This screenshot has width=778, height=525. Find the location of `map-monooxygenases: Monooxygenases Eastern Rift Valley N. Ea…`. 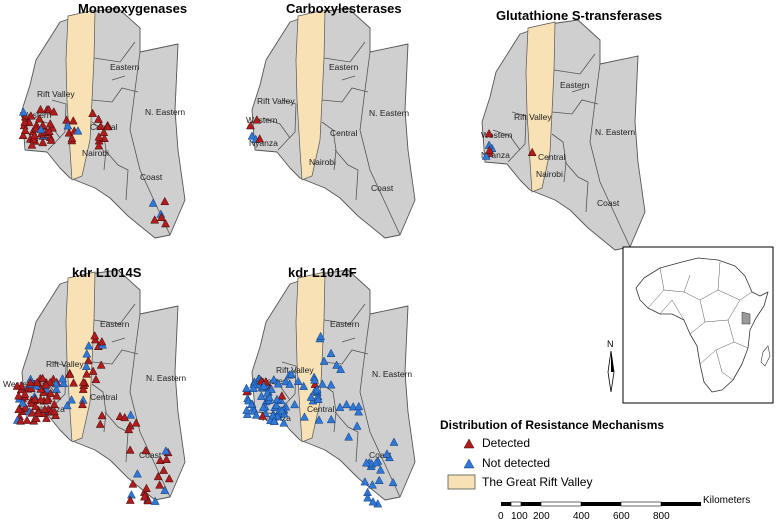

map-monooxygenases: Monooxygenases Eastern Rift Valley N. Ea… is located at coordinates (102, 120).